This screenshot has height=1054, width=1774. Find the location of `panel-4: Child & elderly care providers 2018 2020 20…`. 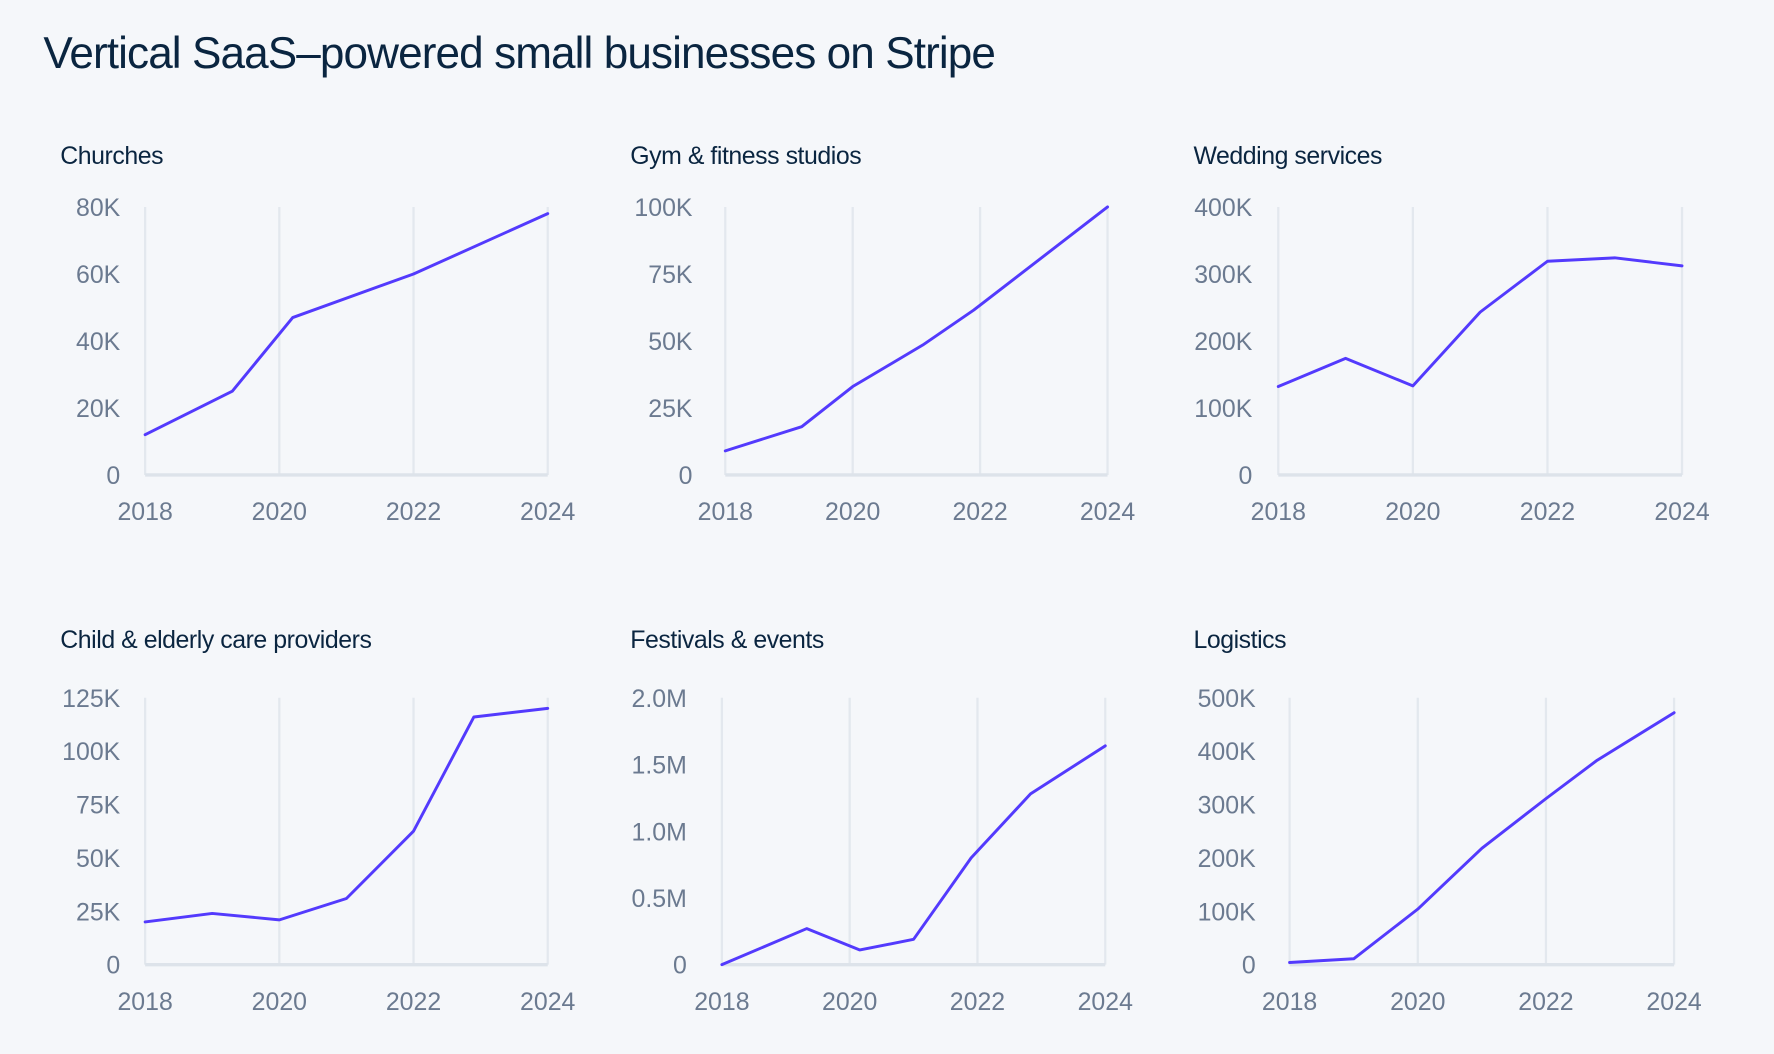

panel-4: Child & elderly care providers 2018 2020 20… is located at coordinates (317, 821).